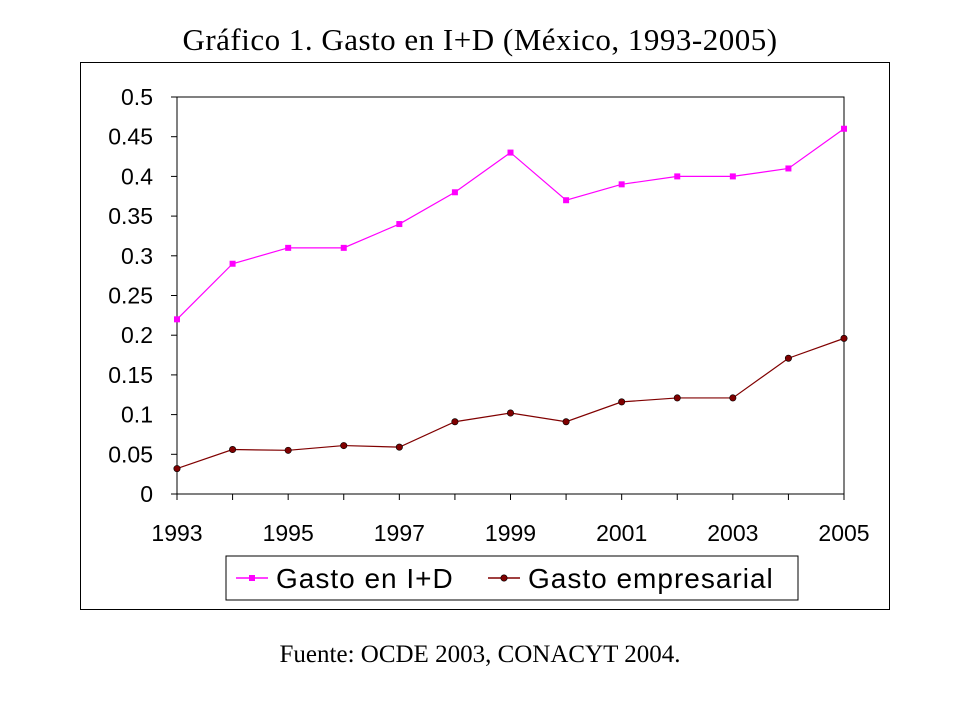 This screenshot has height=720, width=960. Describe the element at coordinates (130, 137) in the screenshot. I see `y-tick-label: 0.45` at that location.